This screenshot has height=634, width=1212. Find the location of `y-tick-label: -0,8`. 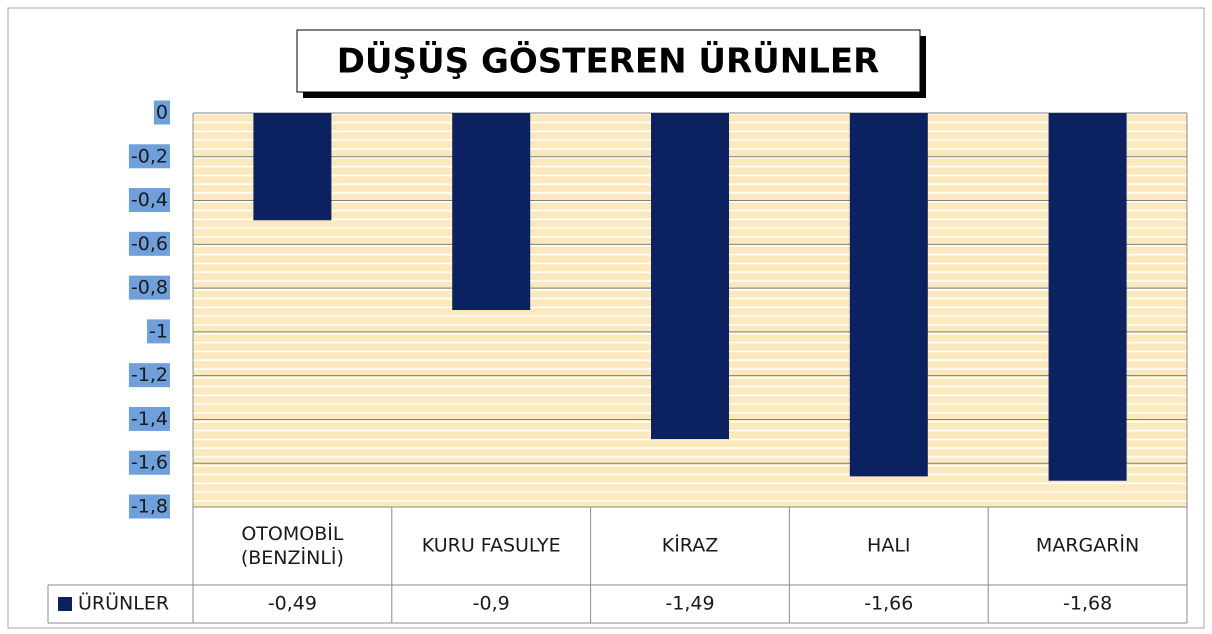

y-tick-label: -0,8 is located at coordinates (149, 288).